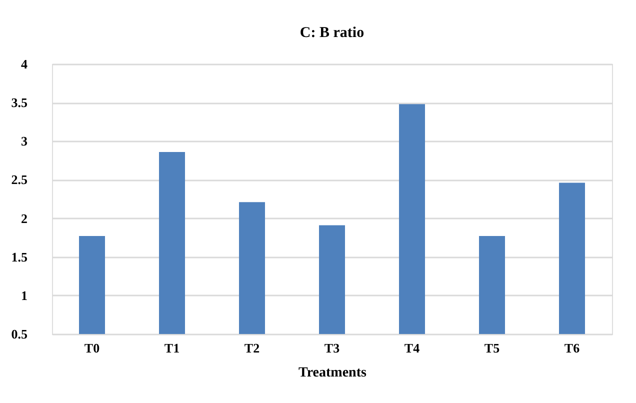  I want to click on x-tick-label: T1, so click(172, 348).